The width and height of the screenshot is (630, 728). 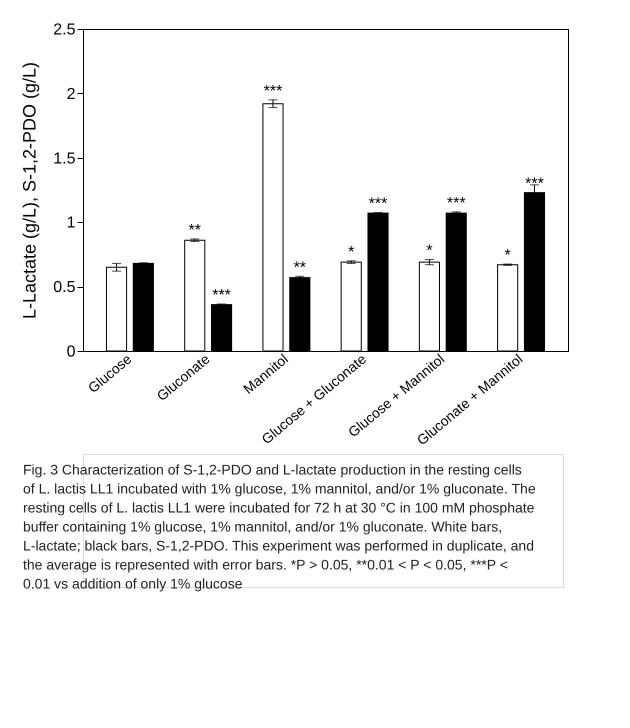 I want to click on y-tick-label: 2.5, so click(x=64, y=30).